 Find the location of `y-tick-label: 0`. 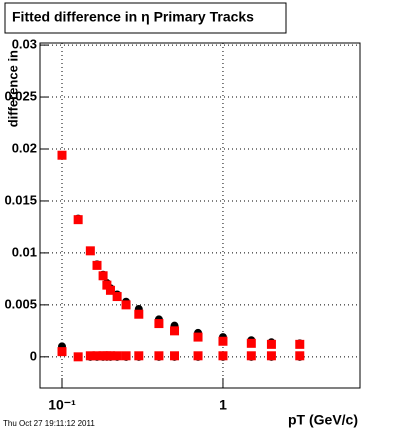

y-tick-label: 0 is located at coordinates (33, 355).